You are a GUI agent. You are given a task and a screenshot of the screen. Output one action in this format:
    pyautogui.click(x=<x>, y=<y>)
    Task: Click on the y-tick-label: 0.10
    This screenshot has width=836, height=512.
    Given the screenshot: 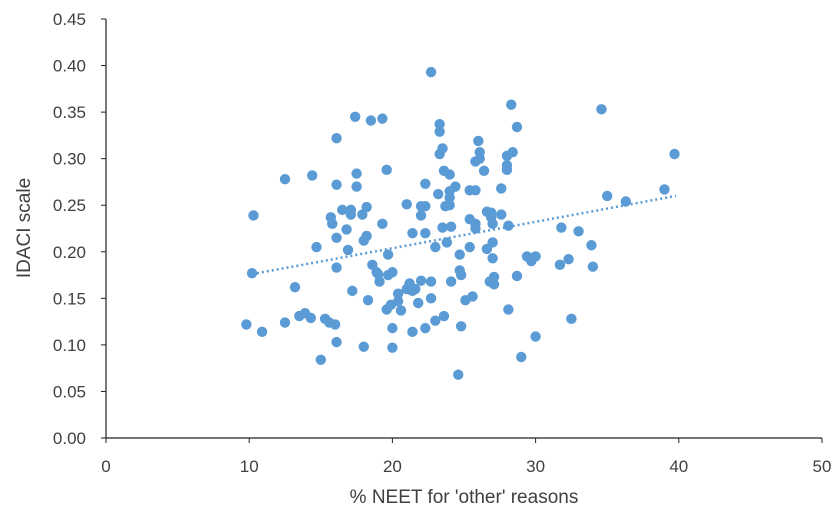 What is the action you would take?
    pyautogui.click(x=69, y=345)
    